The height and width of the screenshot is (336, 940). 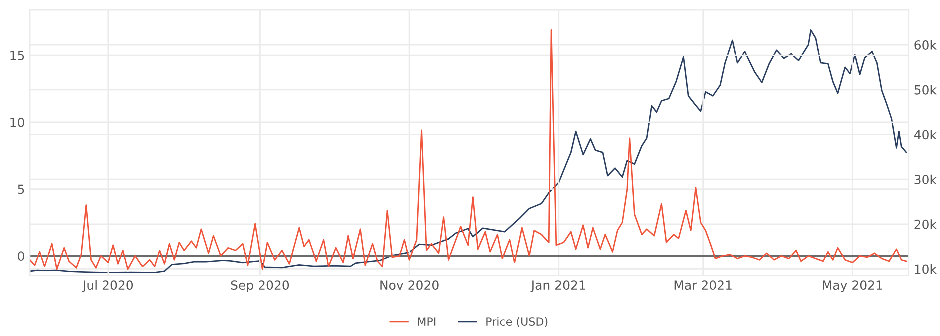 I want to click on y-tick-label: 0, so click(x=21, y=257).